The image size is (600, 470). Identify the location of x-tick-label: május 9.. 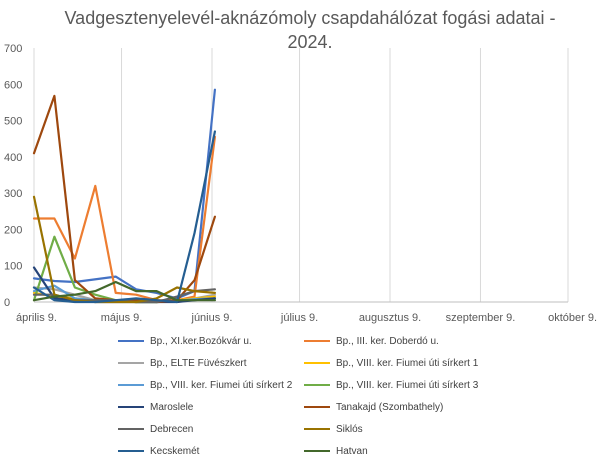
(122, 318).